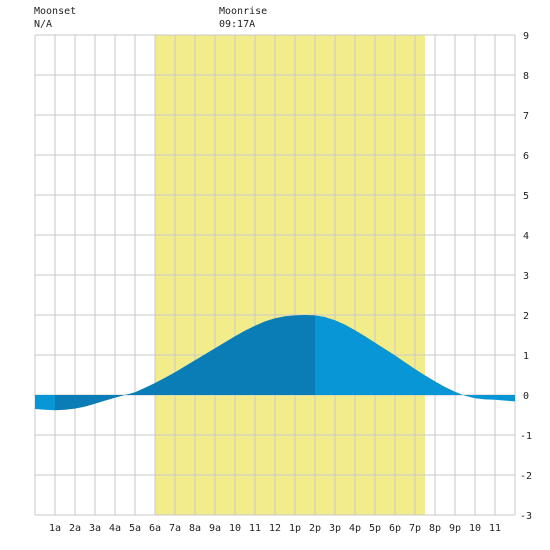  Describe the element at coordinates (526, 476) in the screenshot. I see `y-tick-label: -2` at that location.